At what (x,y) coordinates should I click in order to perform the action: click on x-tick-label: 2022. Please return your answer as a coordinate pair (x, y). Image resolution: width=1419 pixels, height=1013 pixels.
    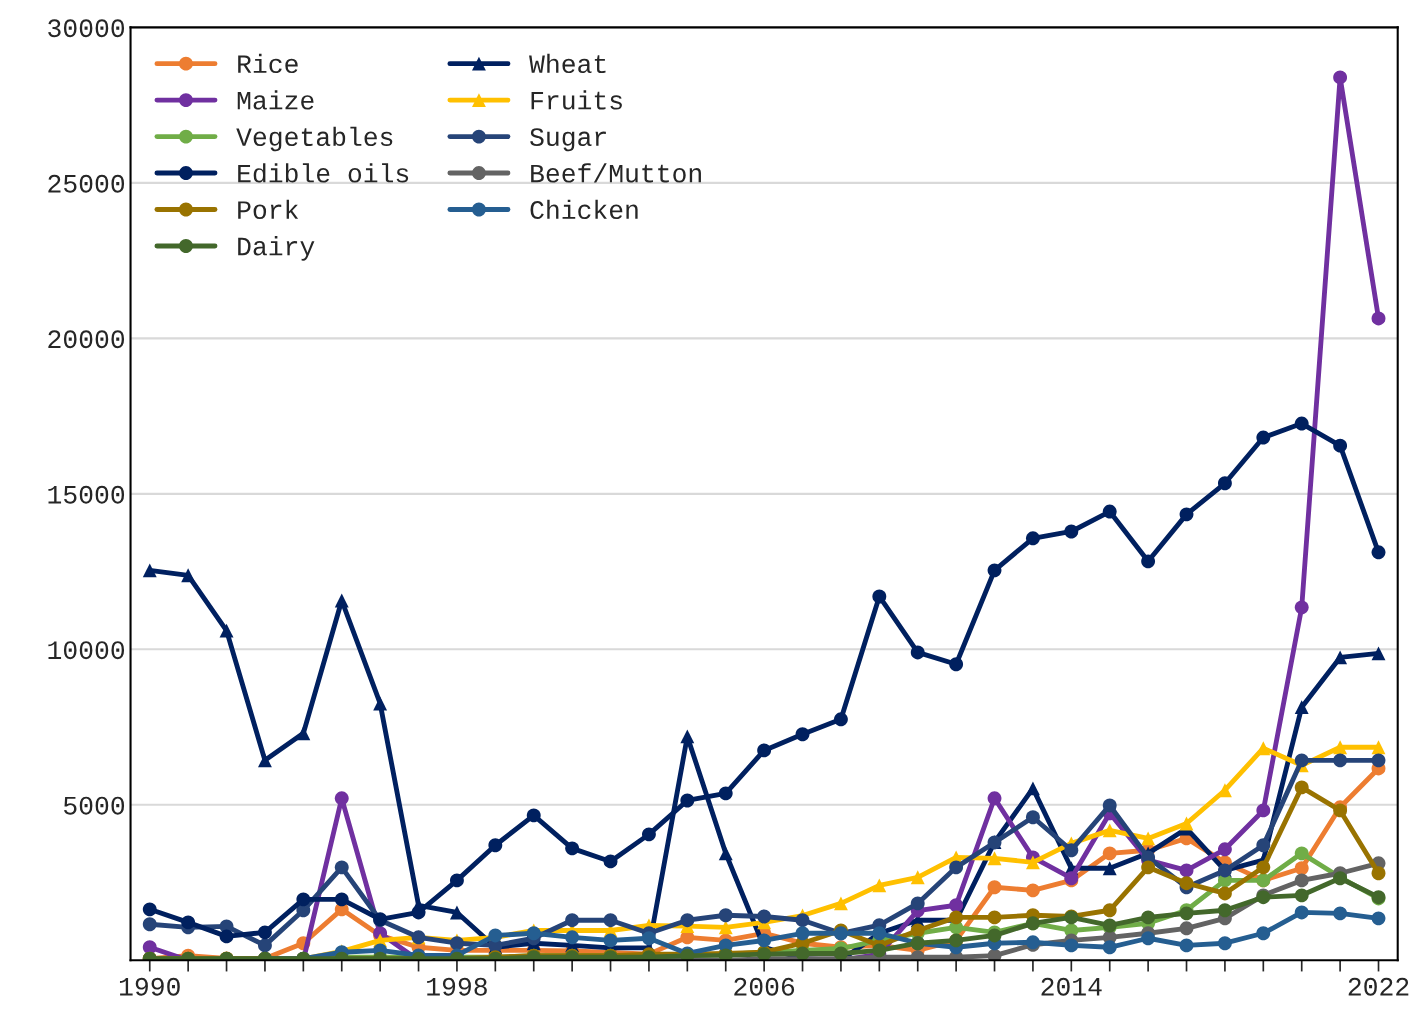
    Looking at the image, I should click on (1378, 986).